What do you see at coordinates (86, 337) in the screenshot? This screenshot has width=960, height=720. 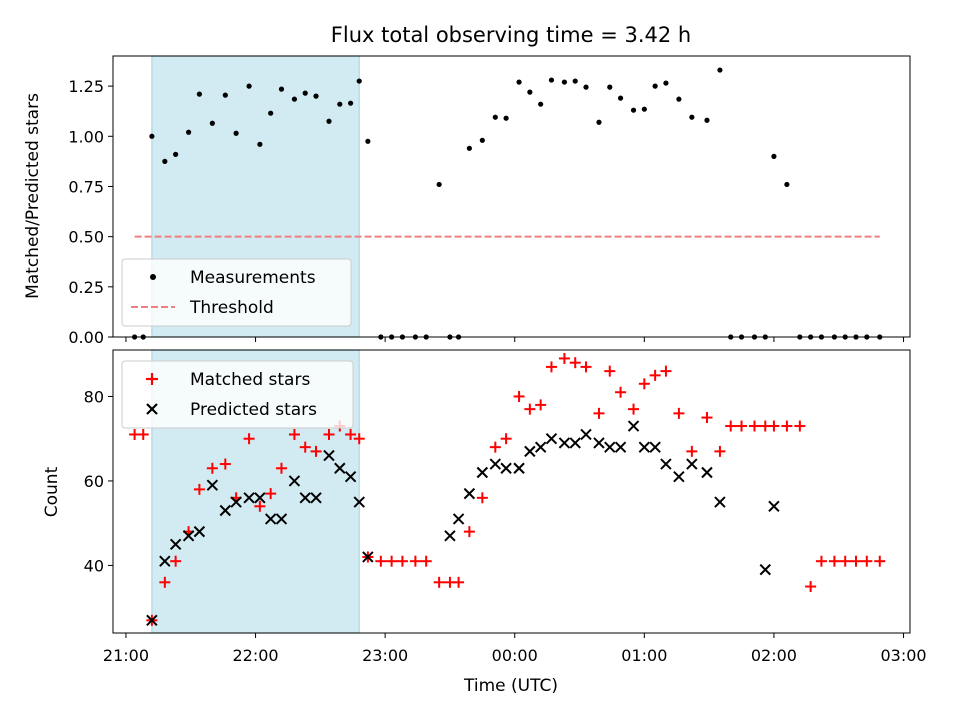 I see `y-tick-label: 0.00` at bounding box center [86, 337].